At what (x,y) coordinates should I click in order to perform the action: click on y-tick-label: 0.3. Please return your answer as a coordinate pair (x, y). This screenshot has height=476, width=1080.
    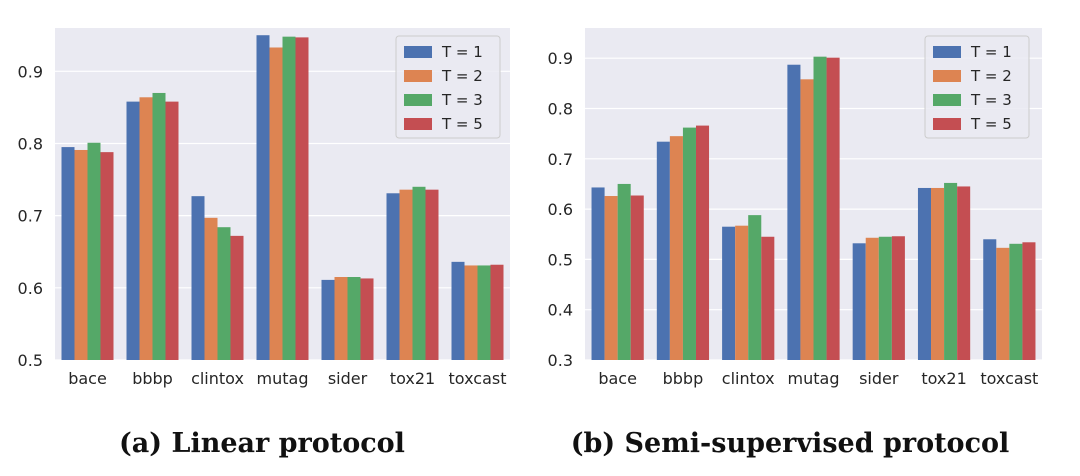
    Looking at the image, I should click on (560, 360).